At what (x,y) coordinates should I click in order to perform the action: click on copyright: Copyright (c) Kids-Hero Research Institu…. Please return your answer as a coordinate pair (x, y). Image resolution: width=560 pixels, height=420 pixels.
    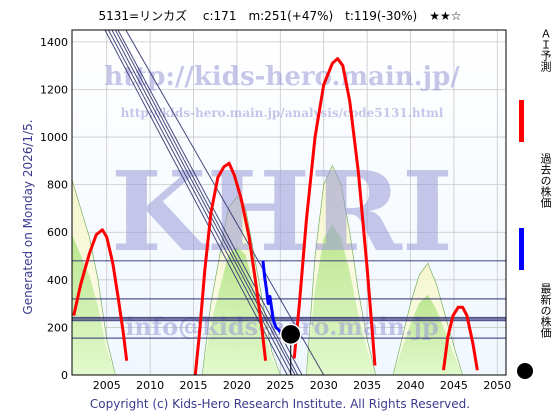
    Looking at the image, I should click on (280, 404).